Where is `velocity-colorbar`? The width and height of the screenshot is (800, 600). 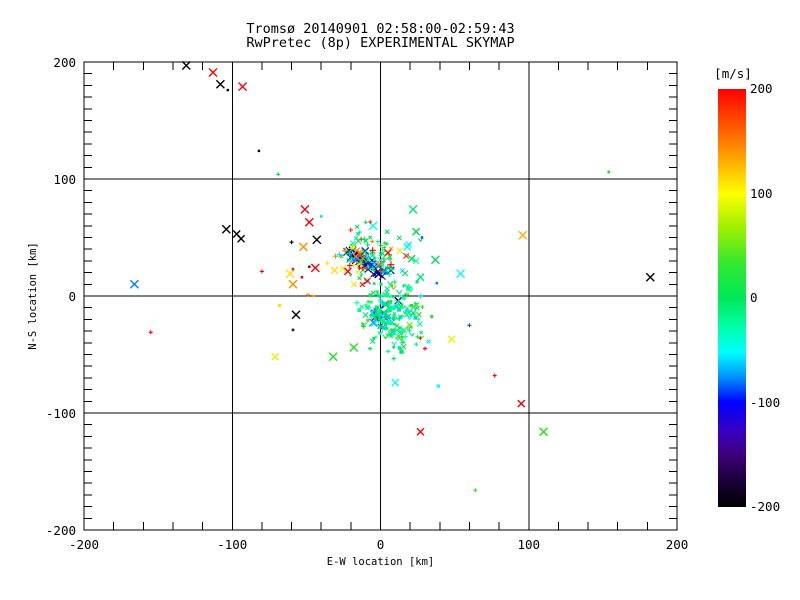
velocity-colorbar is located at coordinates (732, 298).